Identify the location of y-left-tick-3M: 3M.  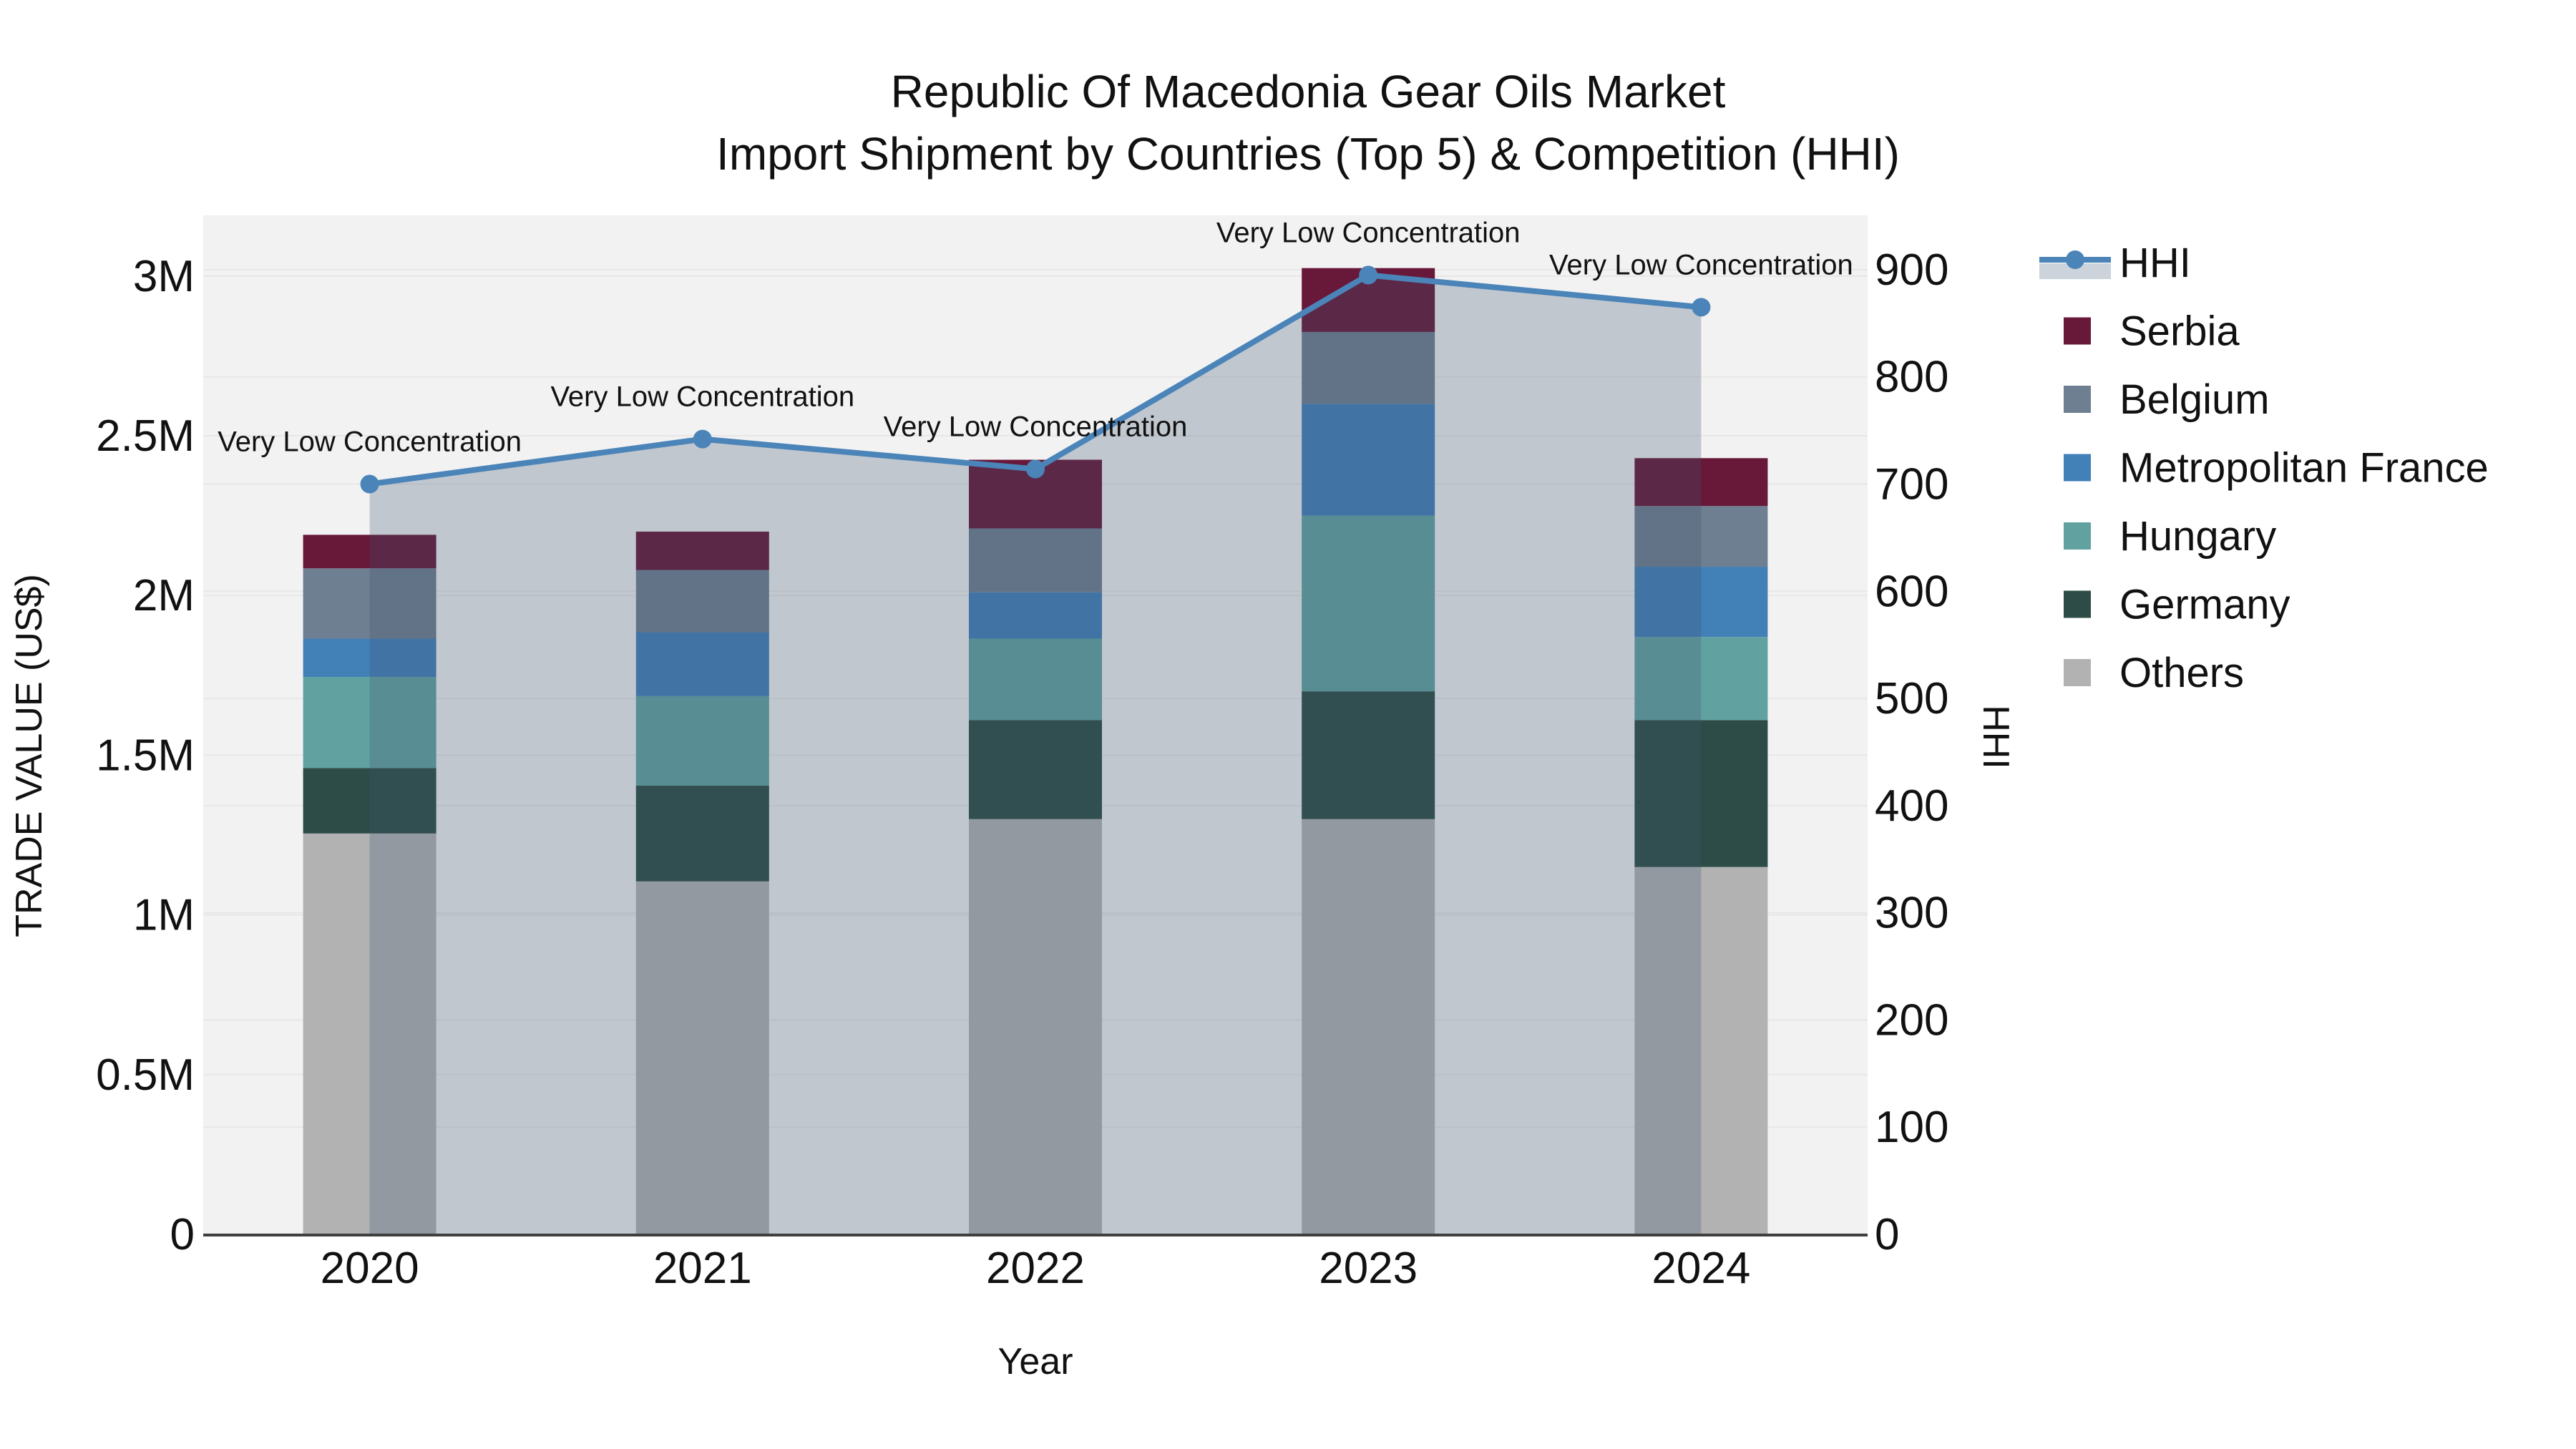
(164, 276).